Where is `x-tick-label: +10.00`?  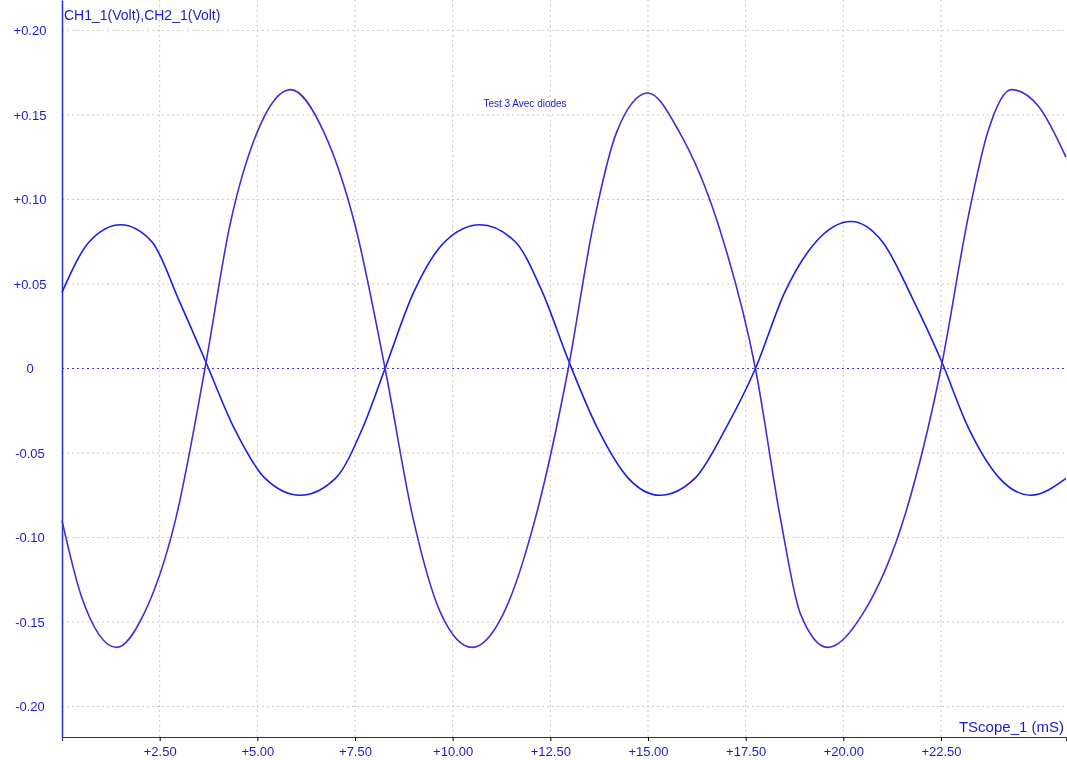 x-tick-label: +10.00 is located at coordinates (453, 751).